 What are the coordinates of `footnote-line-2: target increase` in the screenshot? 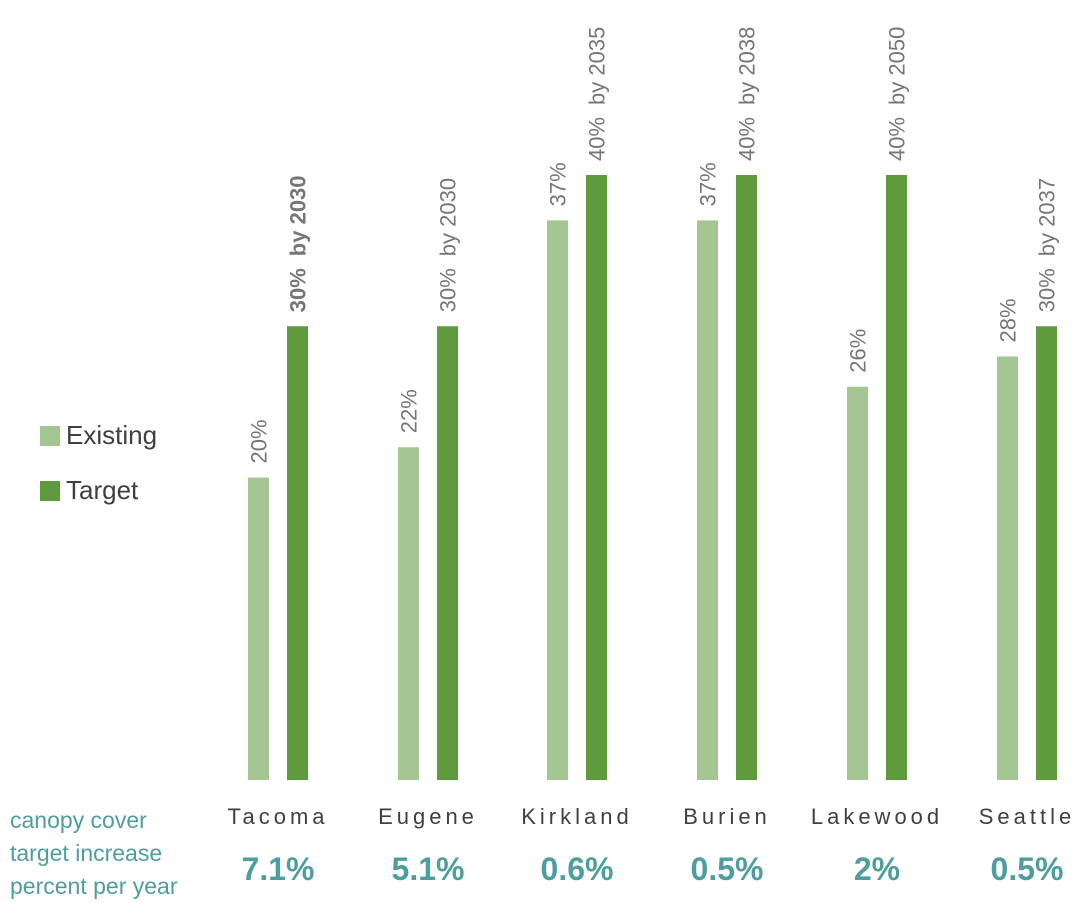 It's located at (86, 853).